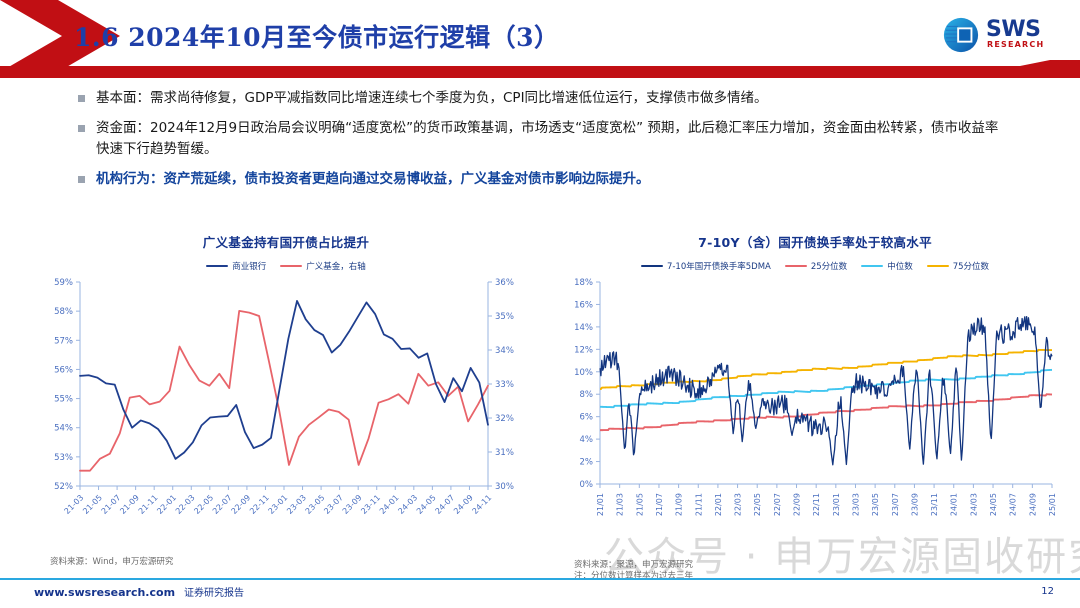 The height and width of the screenshot is (608, 1080). What do you see at coordinates (587, 395) in the screenshot?
I see `svg-text: 8%` at bounding box center [587, 395].